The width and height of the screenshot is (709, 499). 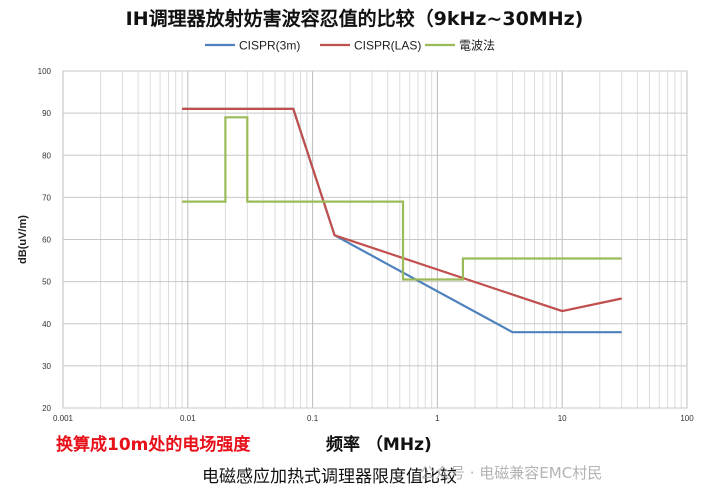 What do you see at coordinates (511, 473) in the screenshot?
I see `watermark: 公众号 · 电磁兼容EMC村民` at bounding box center [511, 473].